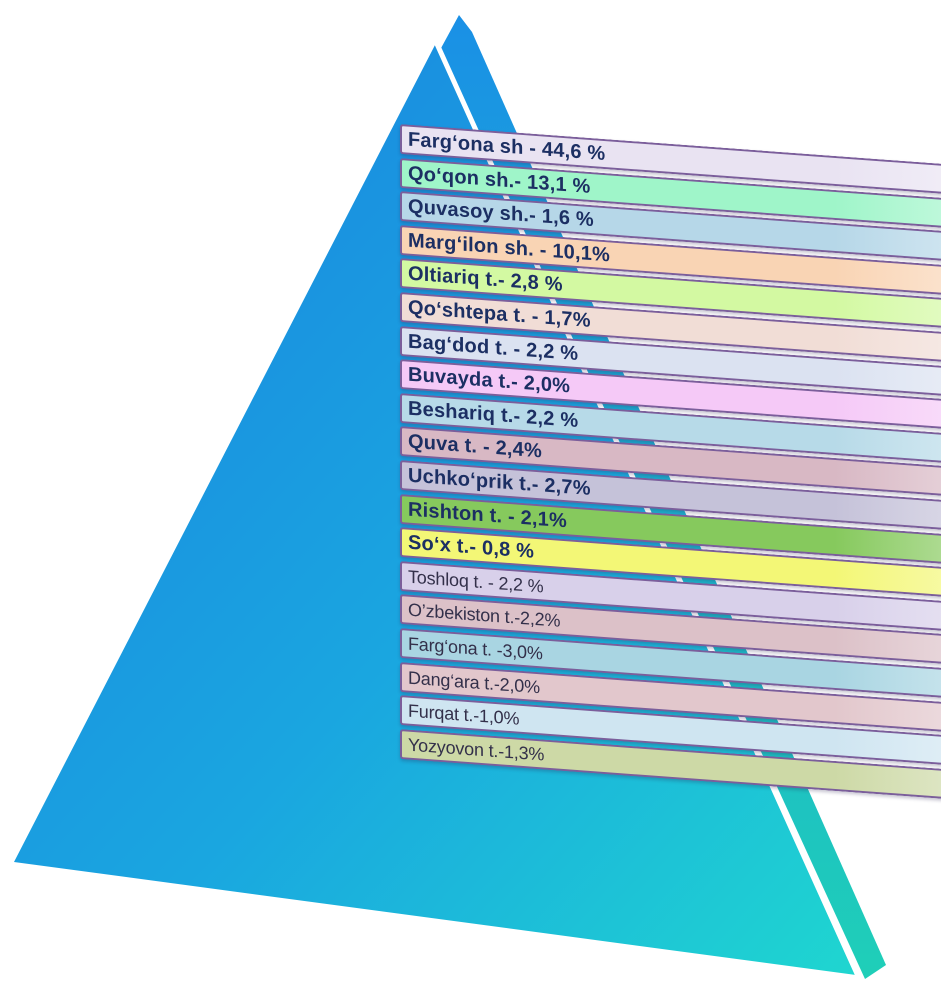 The width and height of the screenshot is (941, 984). I want to click on district-label: Dang‘ara t.-2,0%, so click(474, 682).